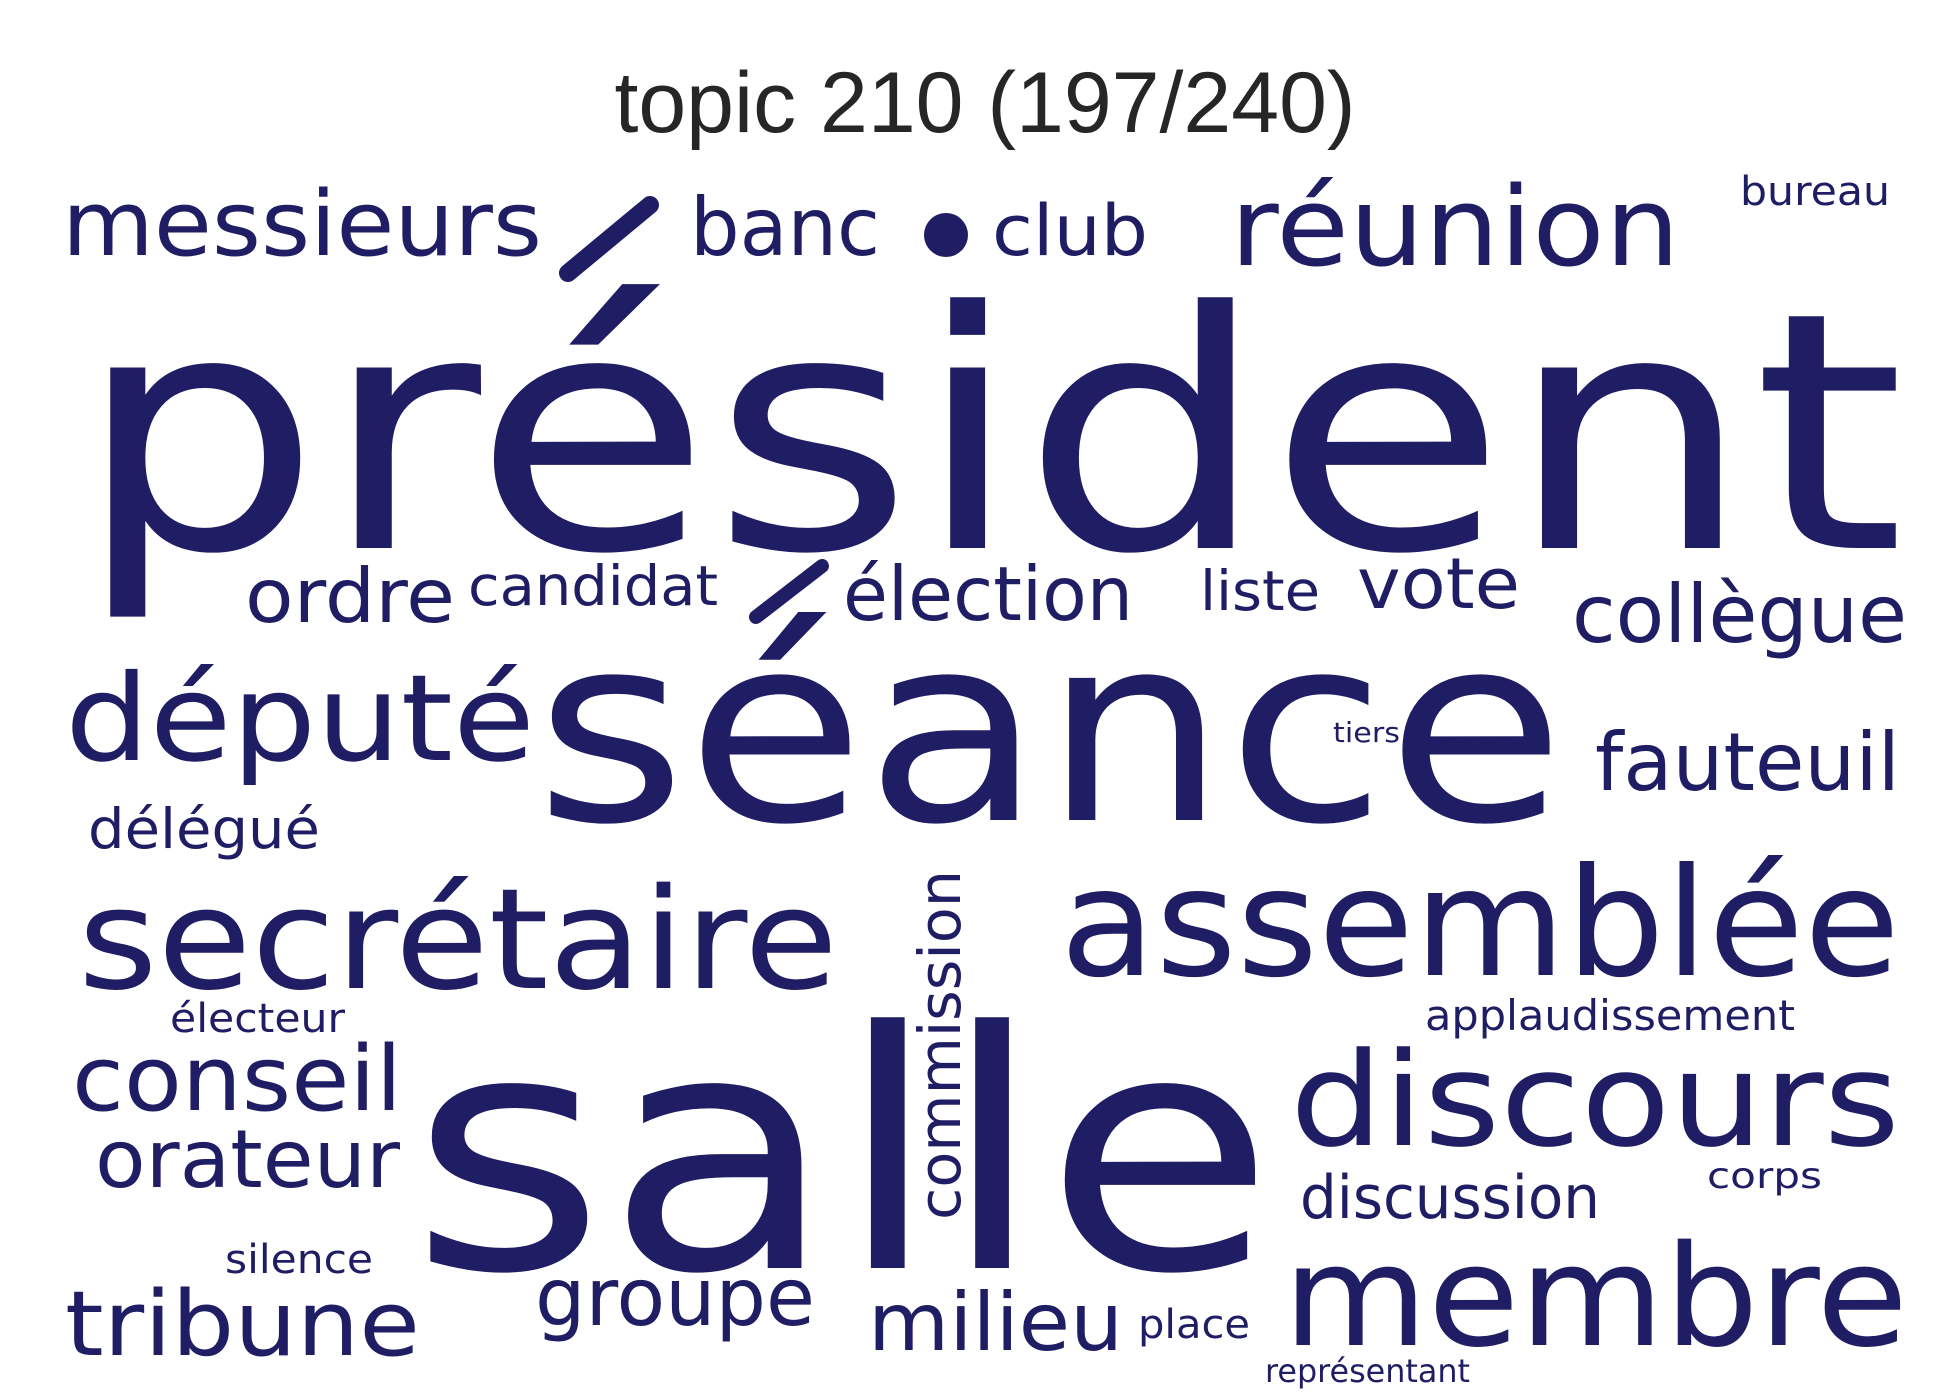 This screenshot has width=1950, height=1400. I want to click on word-electeur: électeur, so click(258, 1019).